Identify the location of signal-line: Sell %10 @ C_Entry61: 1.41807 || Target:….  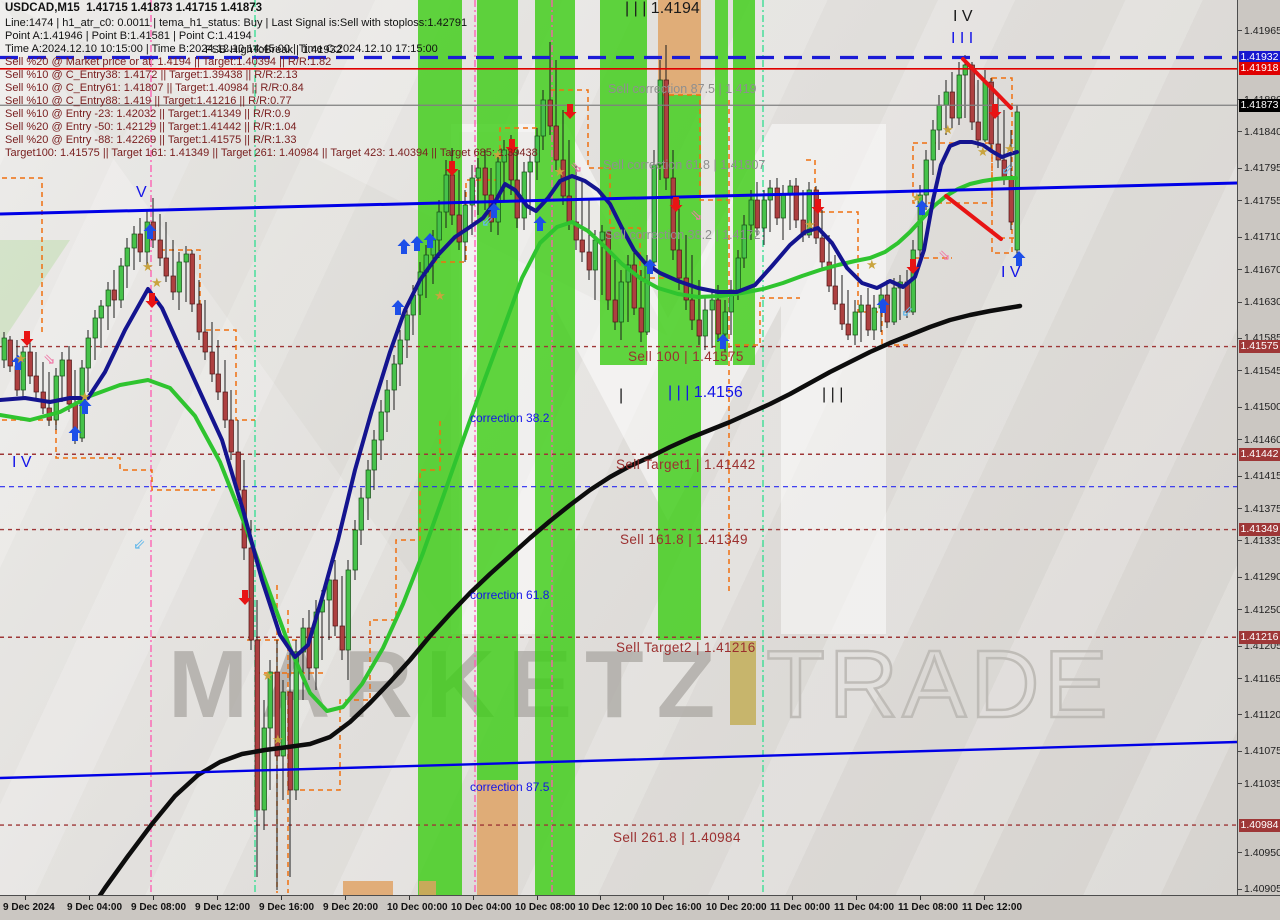
(154, 88).